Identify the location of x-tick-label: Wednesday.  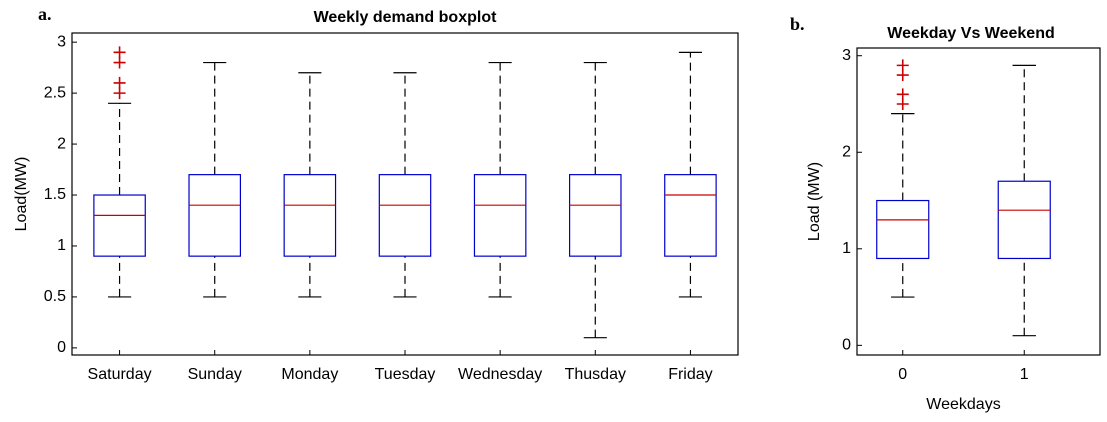
(500, 374).